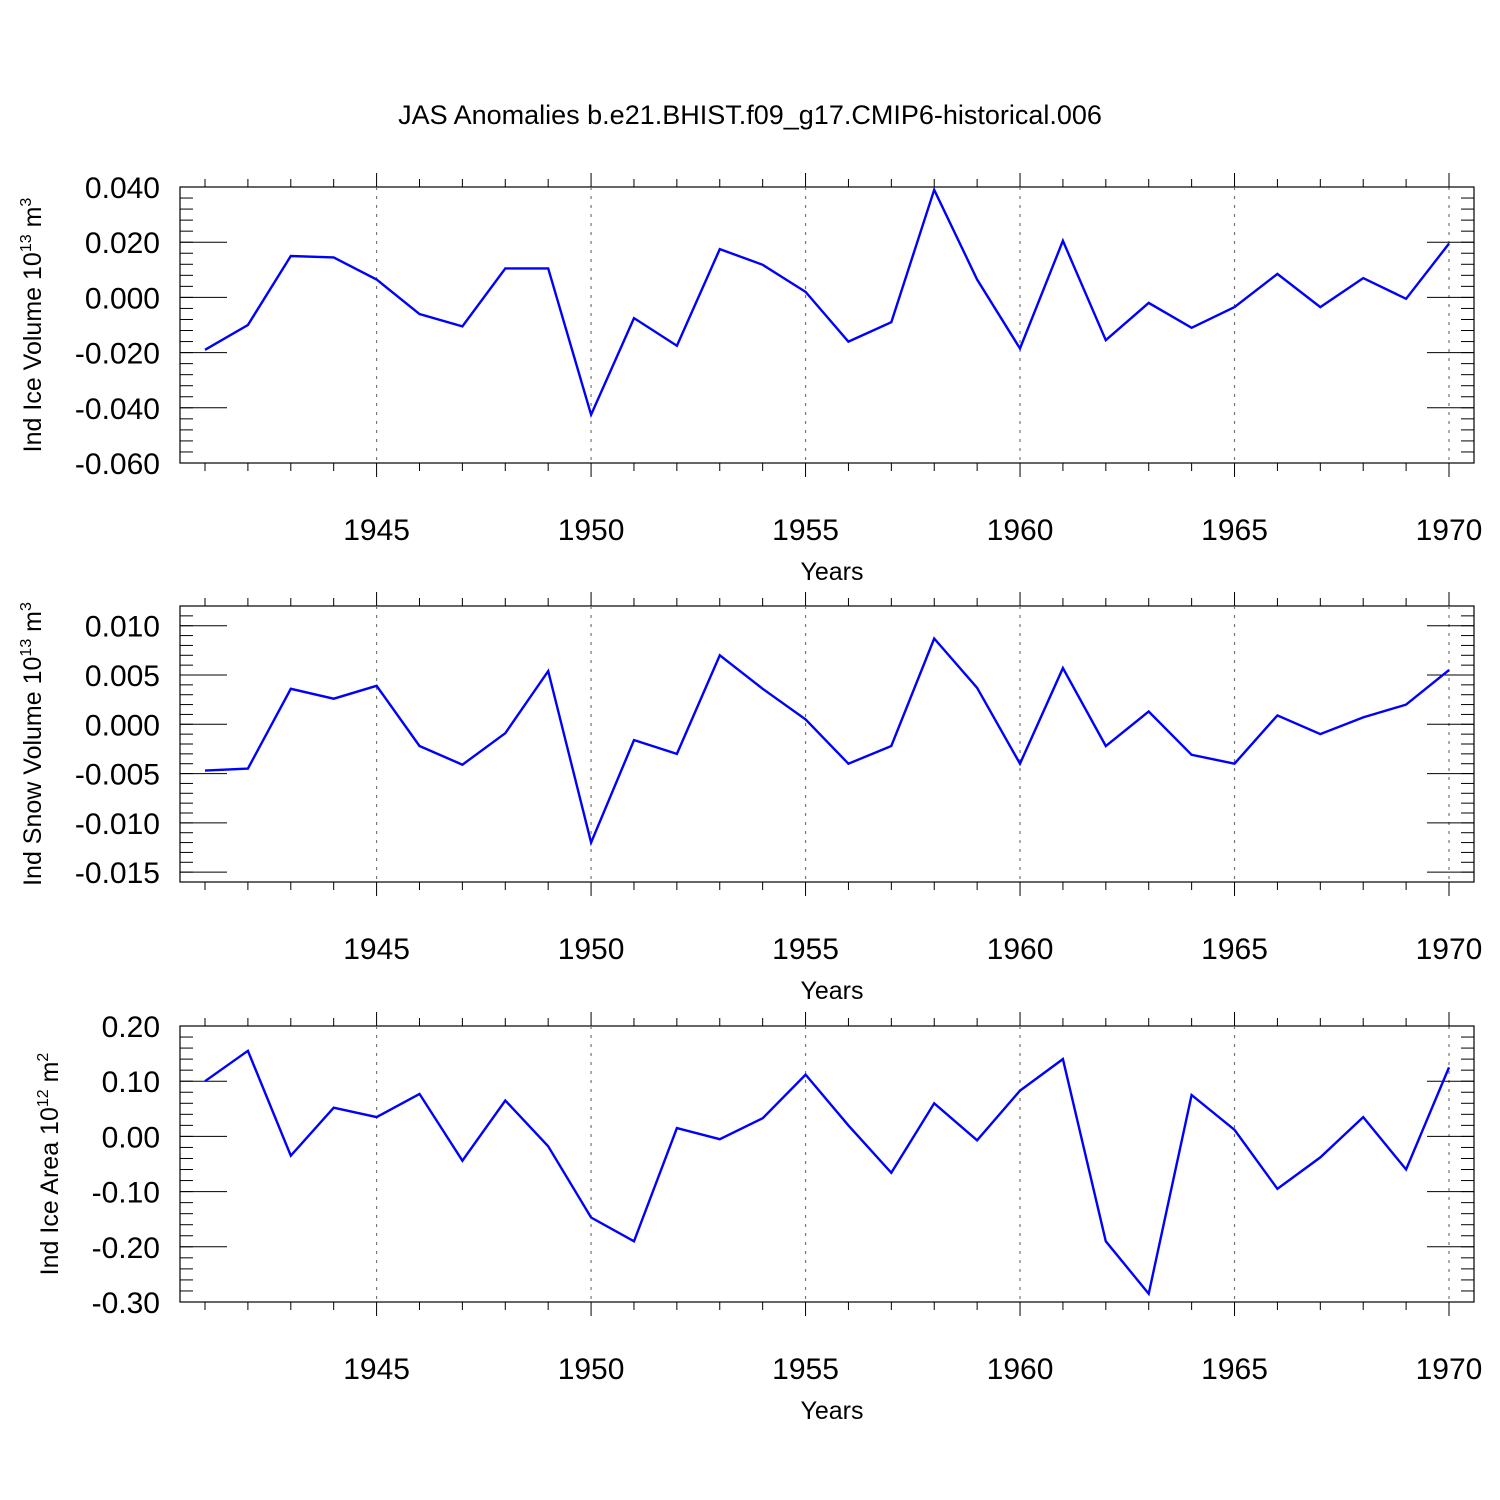 This screenshot has width=1500, height=1500. Describe the element at coordinates (126, 1248) in the screenshot. I see `y-tick-label: -0.20` at that location.